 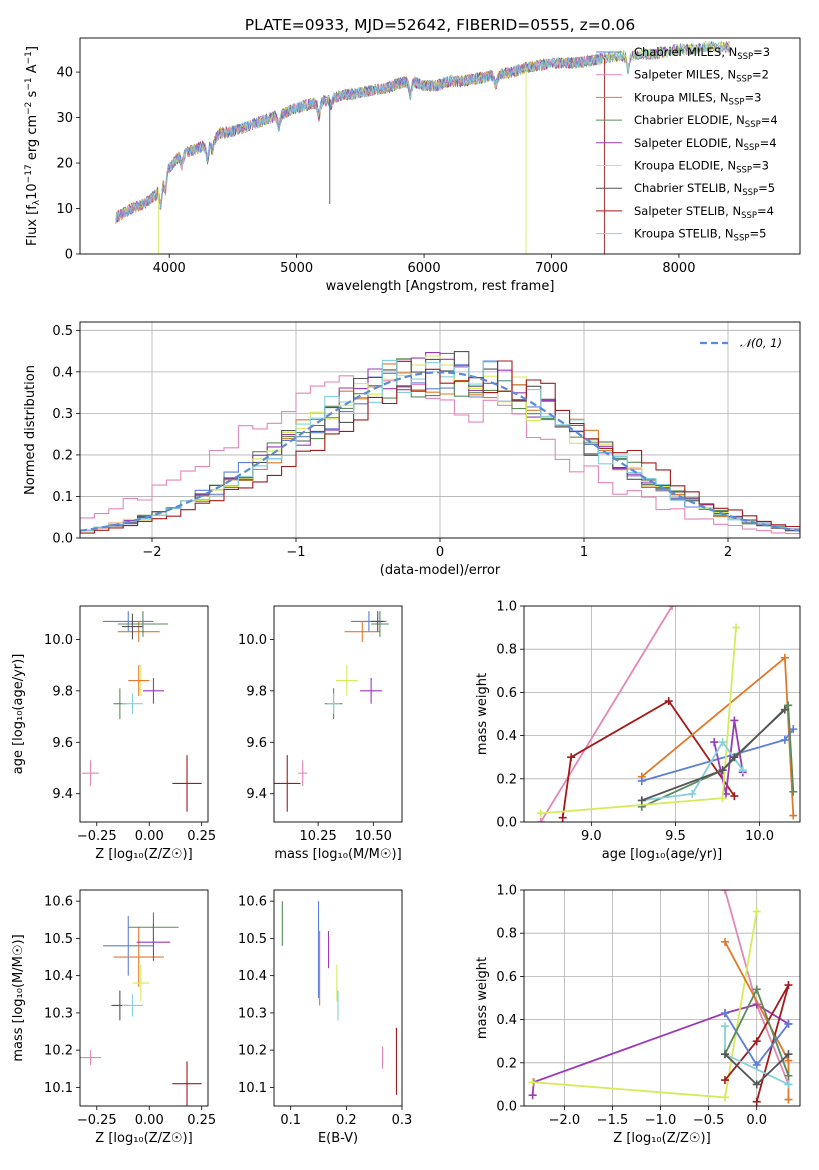 What do you see at coordinates (64, 164) in the screenshot?
I see `y-tick-label: 20` at bounding box center [64, 164].